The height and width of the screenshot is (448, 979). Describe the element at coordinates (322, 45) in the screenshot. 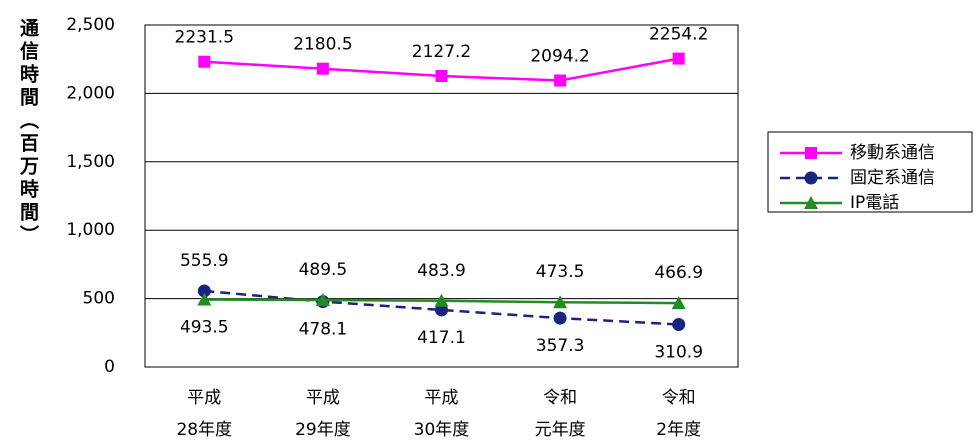

I see `data-label: 2180.5` at that location.